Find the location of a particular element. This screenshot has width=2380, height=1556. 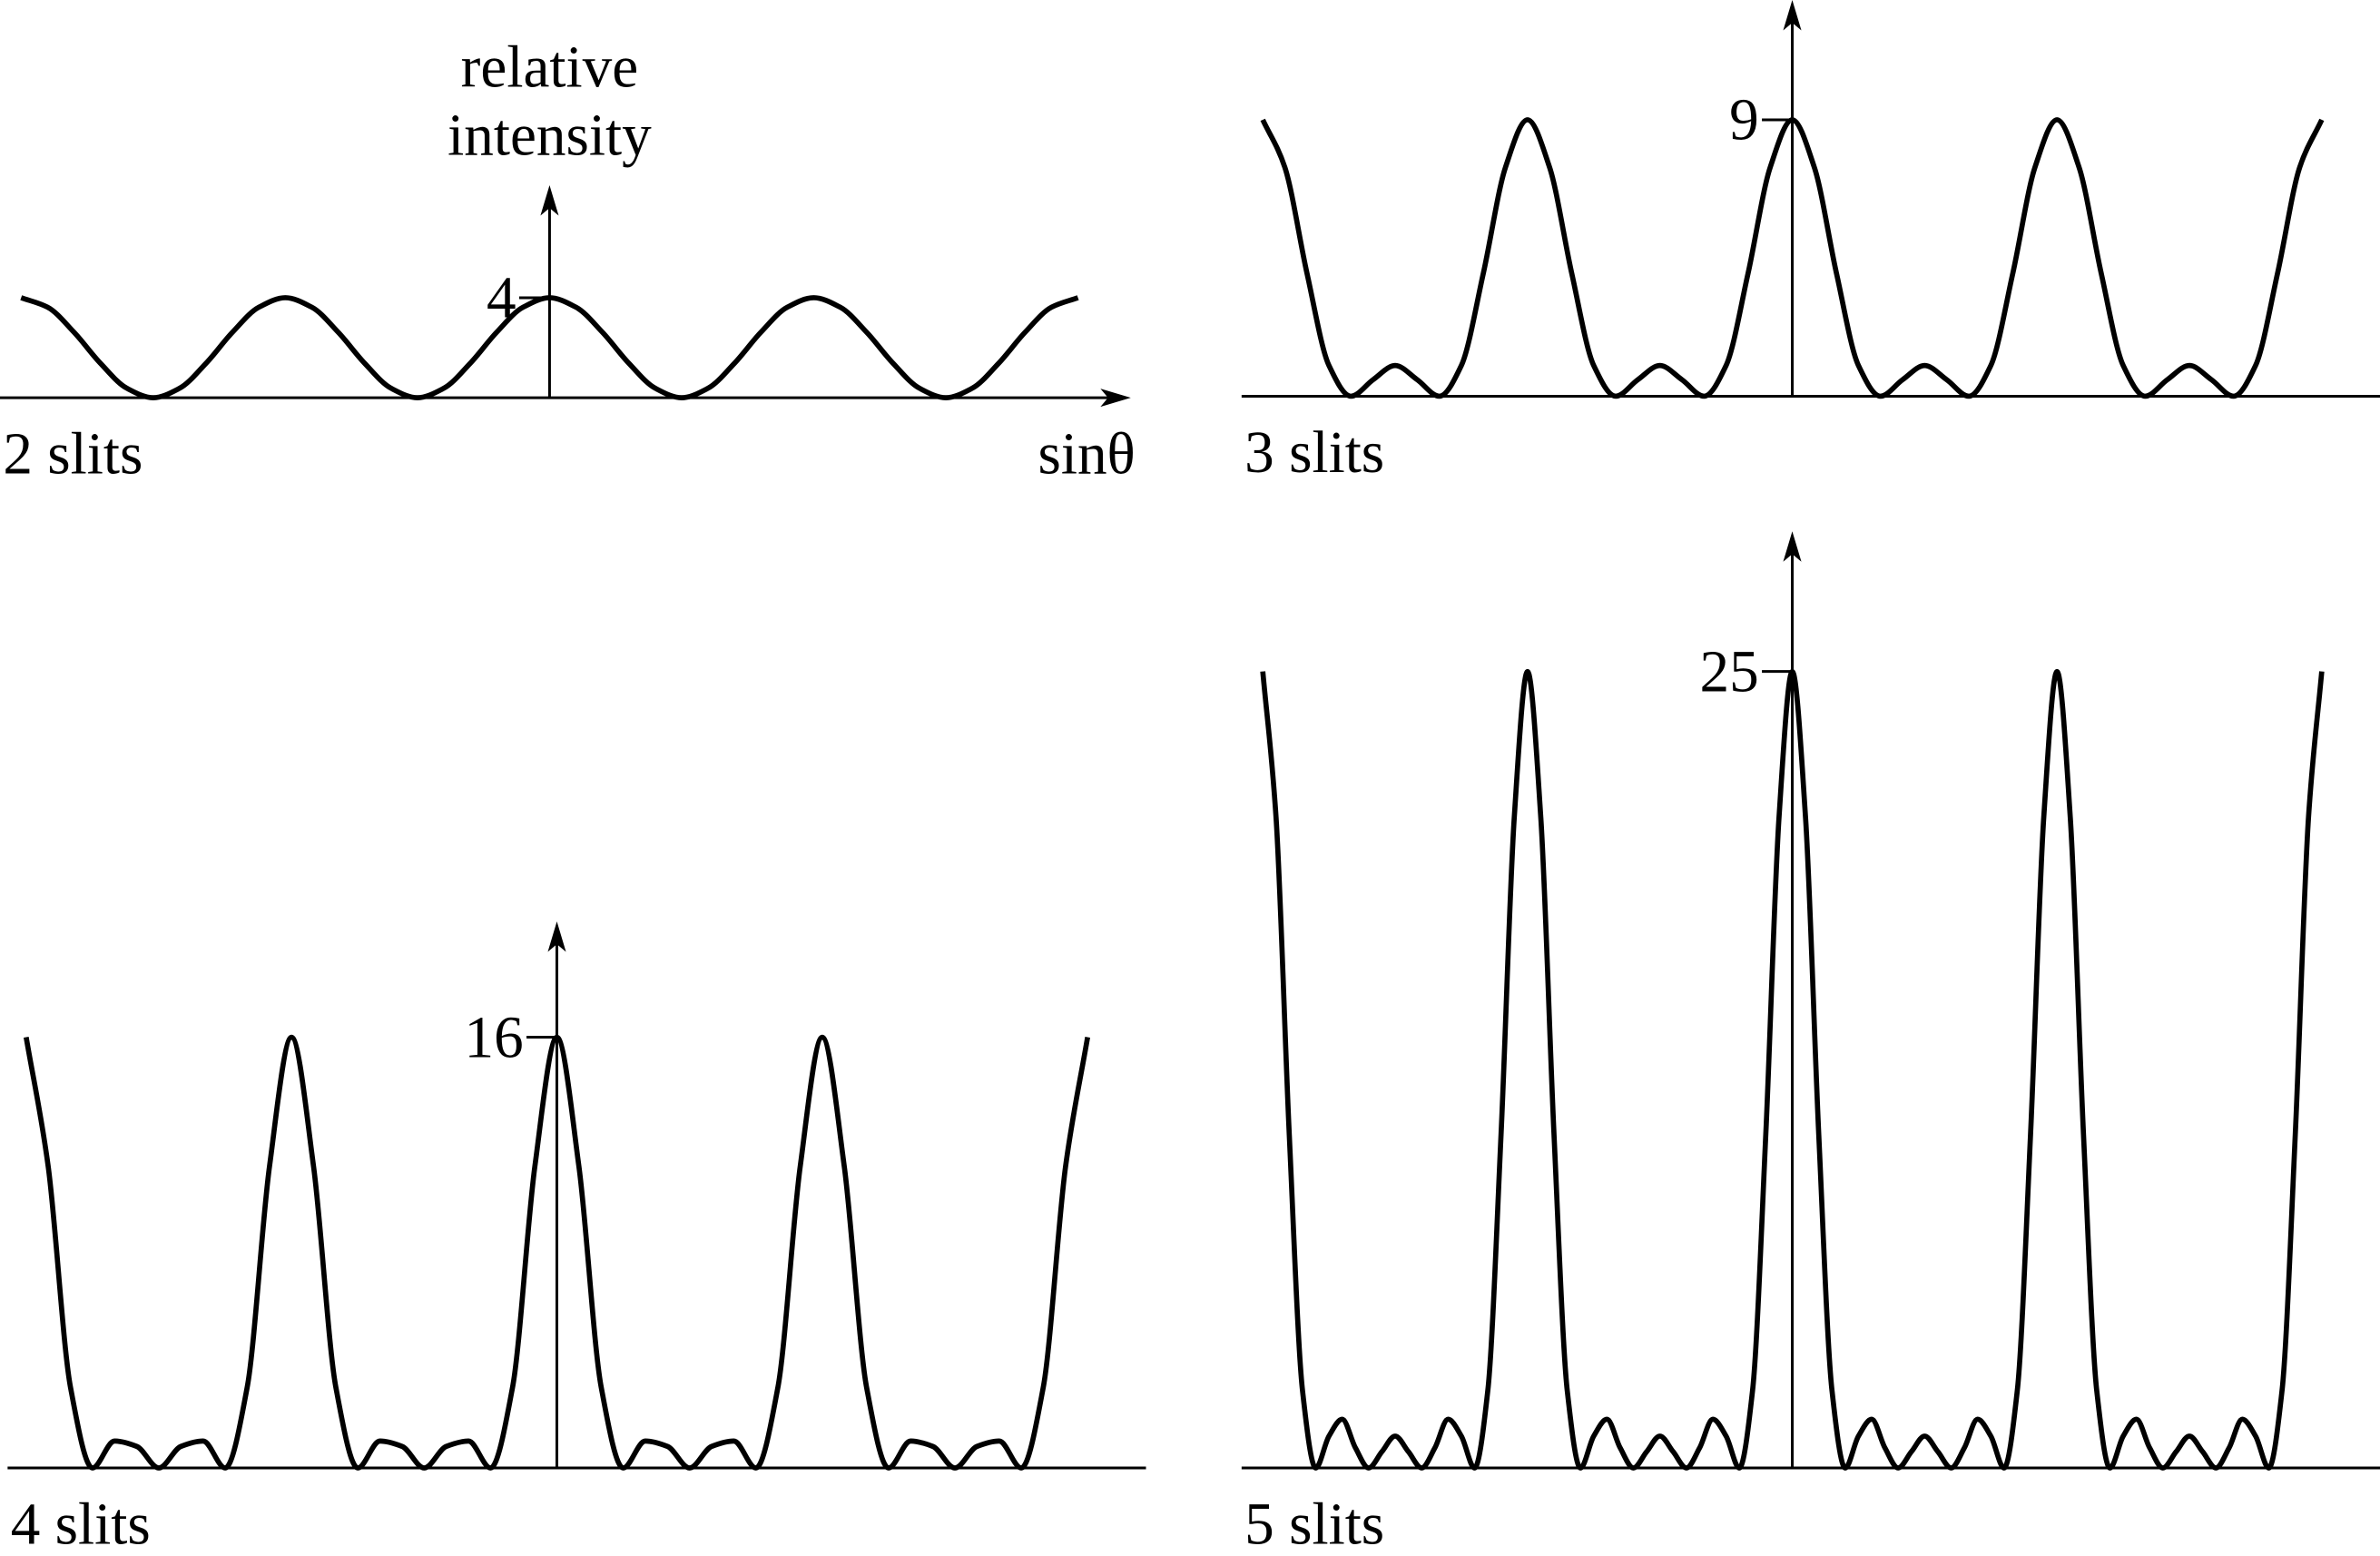

y-tick-label: 9 is located at coordinates (1744, 120).